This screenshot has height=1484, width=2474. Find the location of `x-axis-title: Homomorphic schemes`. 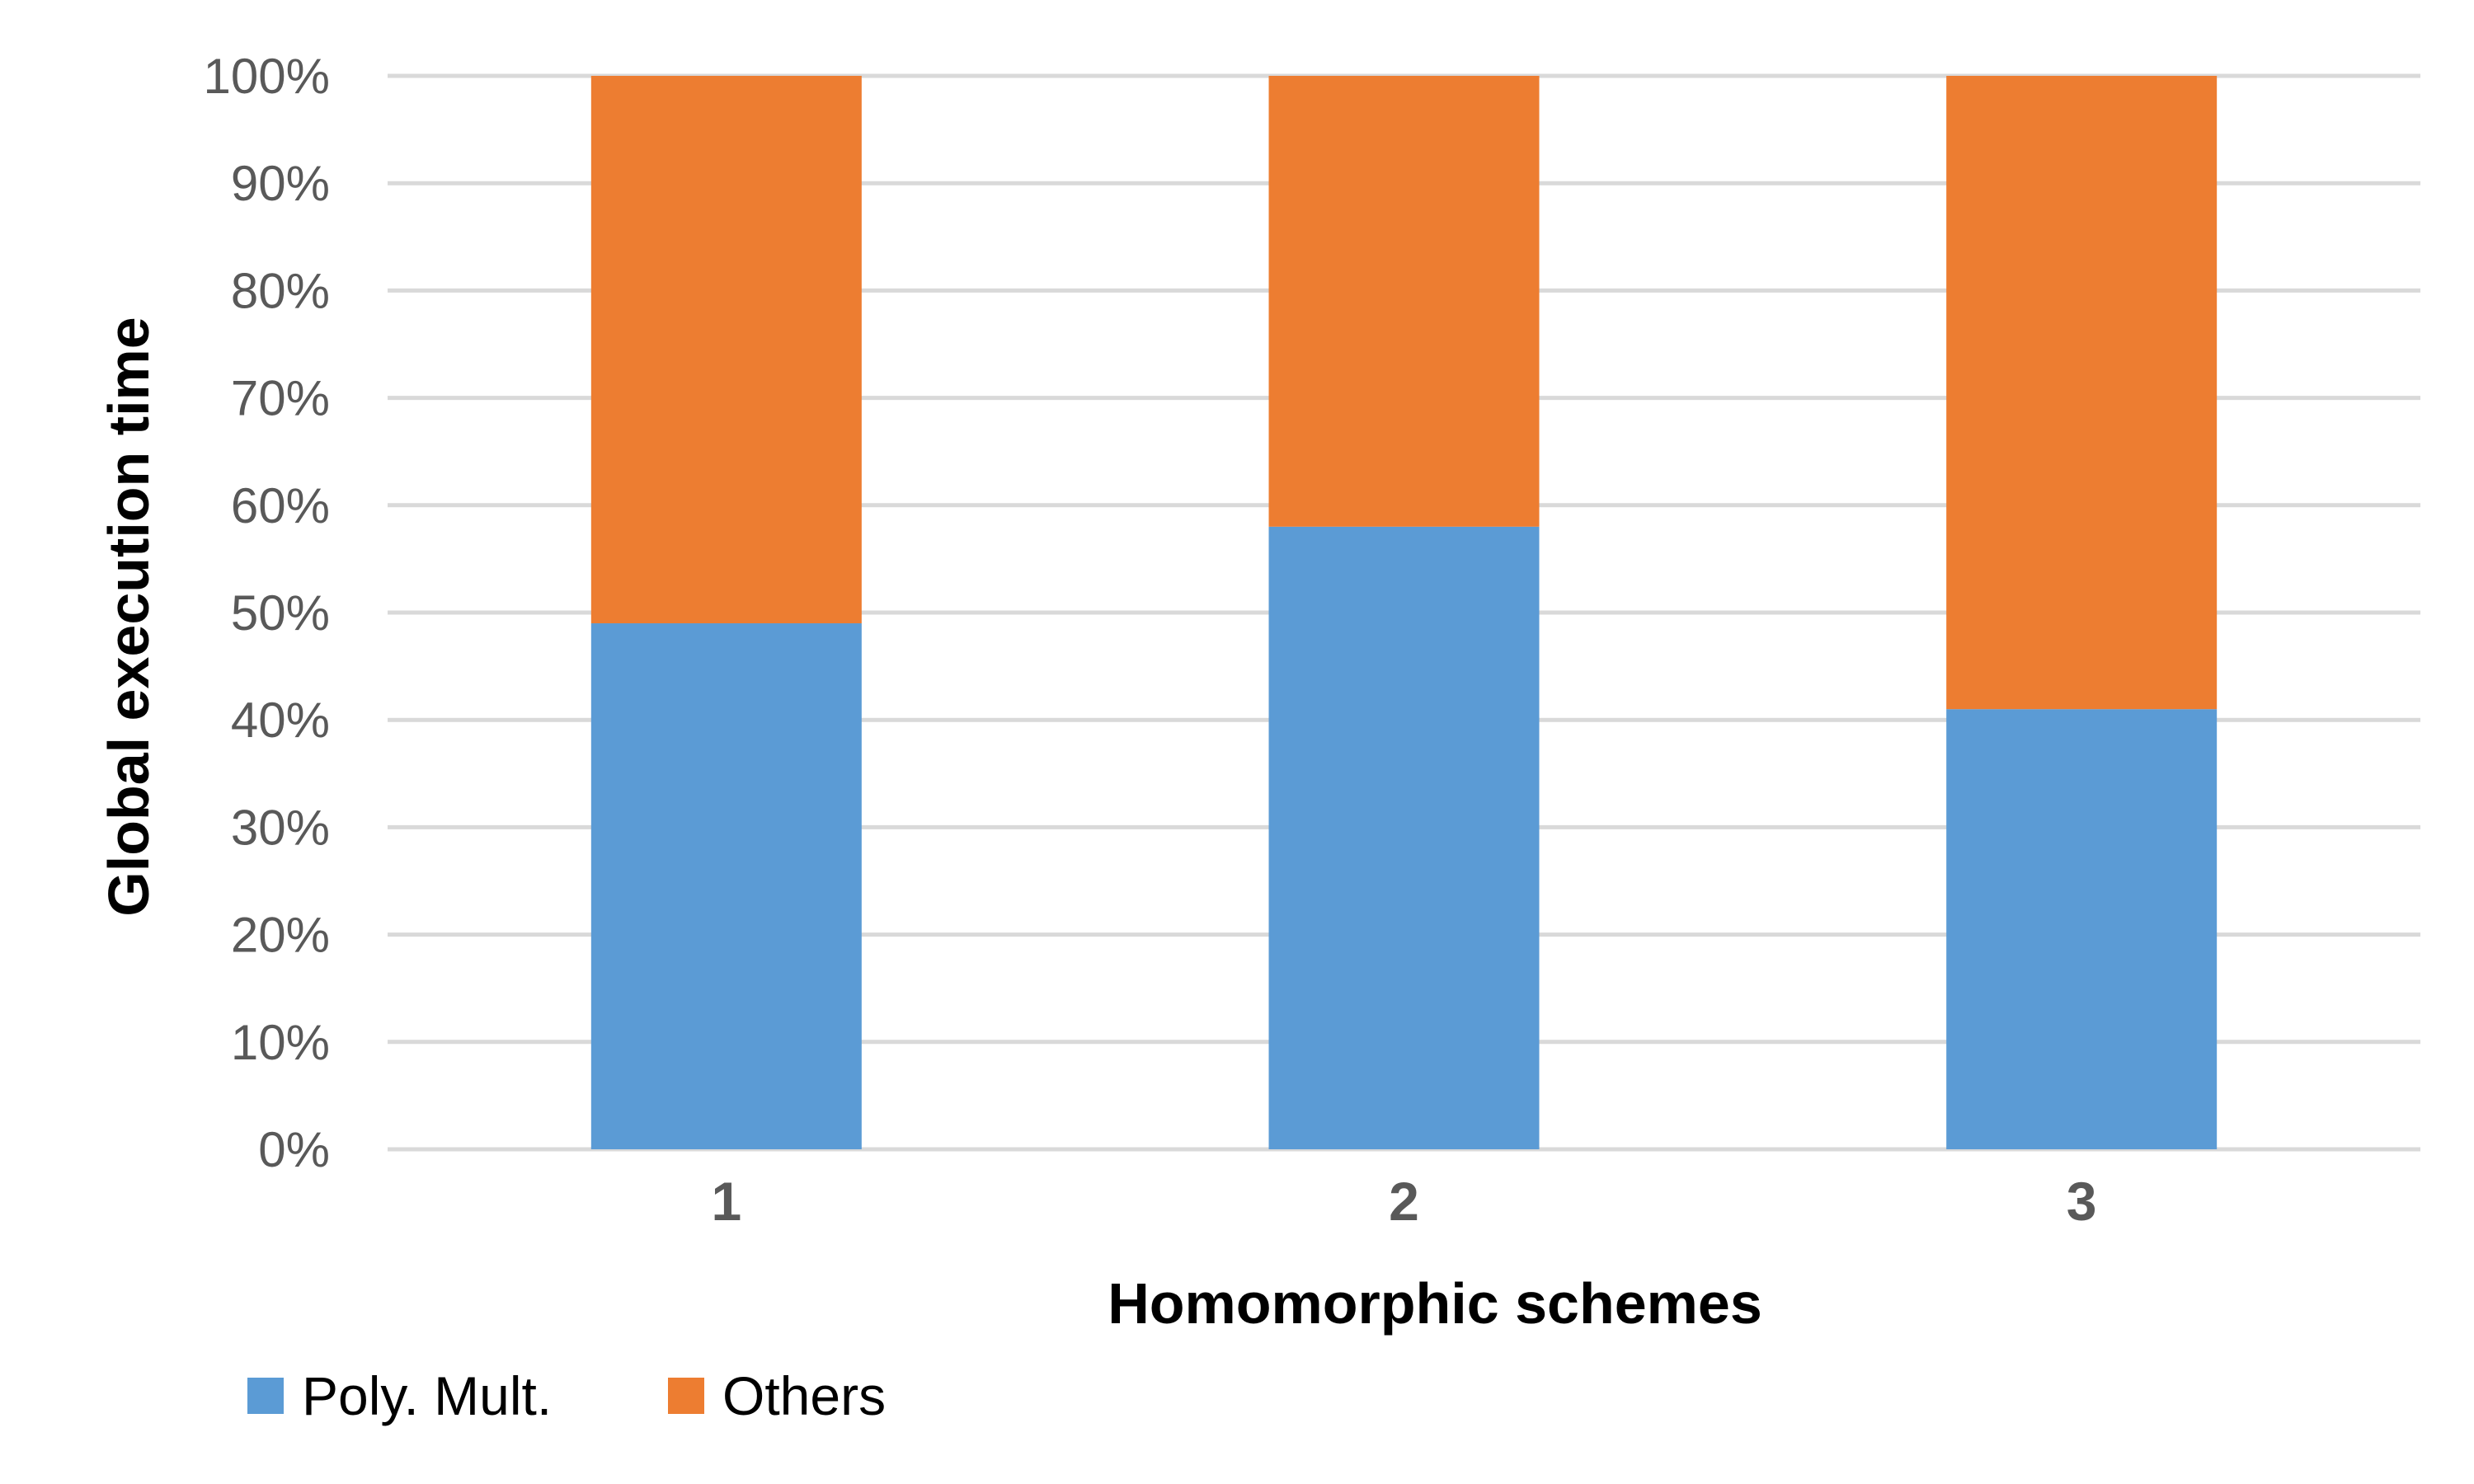

x-axis-title: Homomorphic schemes is located at coordinates (1435, 1303).